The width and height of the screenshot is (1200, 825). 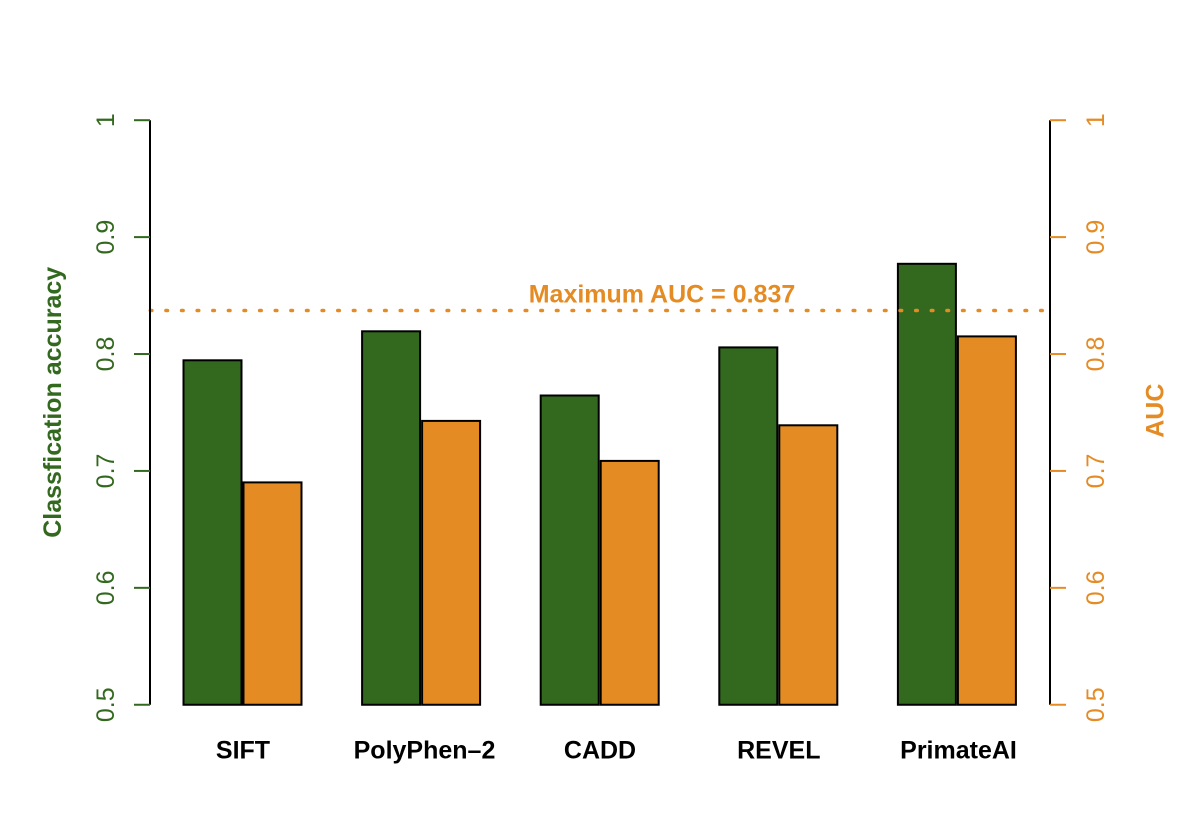 I want to click on svg-text: PolyPhen–2, so click(x=425, y=750).